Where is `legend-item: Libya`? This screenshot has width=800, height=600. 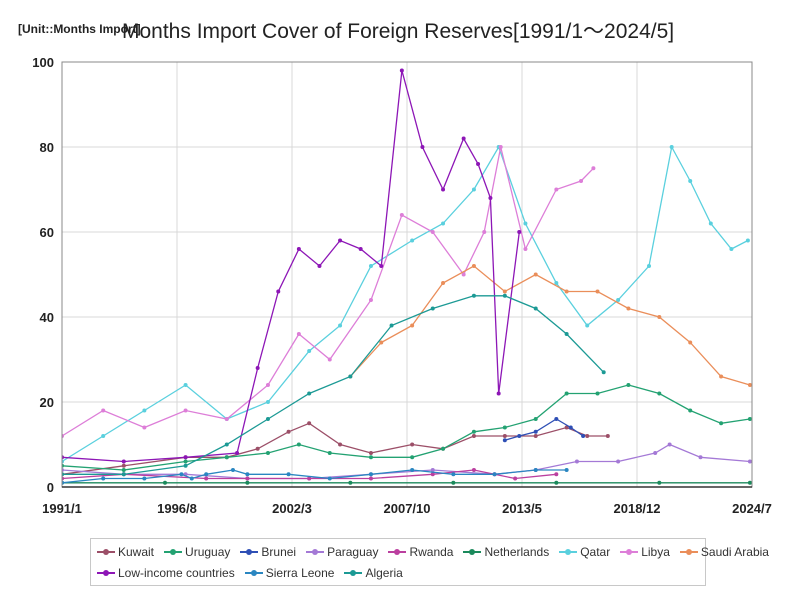
legend-item: Libya is located at coordinates (645, 552).